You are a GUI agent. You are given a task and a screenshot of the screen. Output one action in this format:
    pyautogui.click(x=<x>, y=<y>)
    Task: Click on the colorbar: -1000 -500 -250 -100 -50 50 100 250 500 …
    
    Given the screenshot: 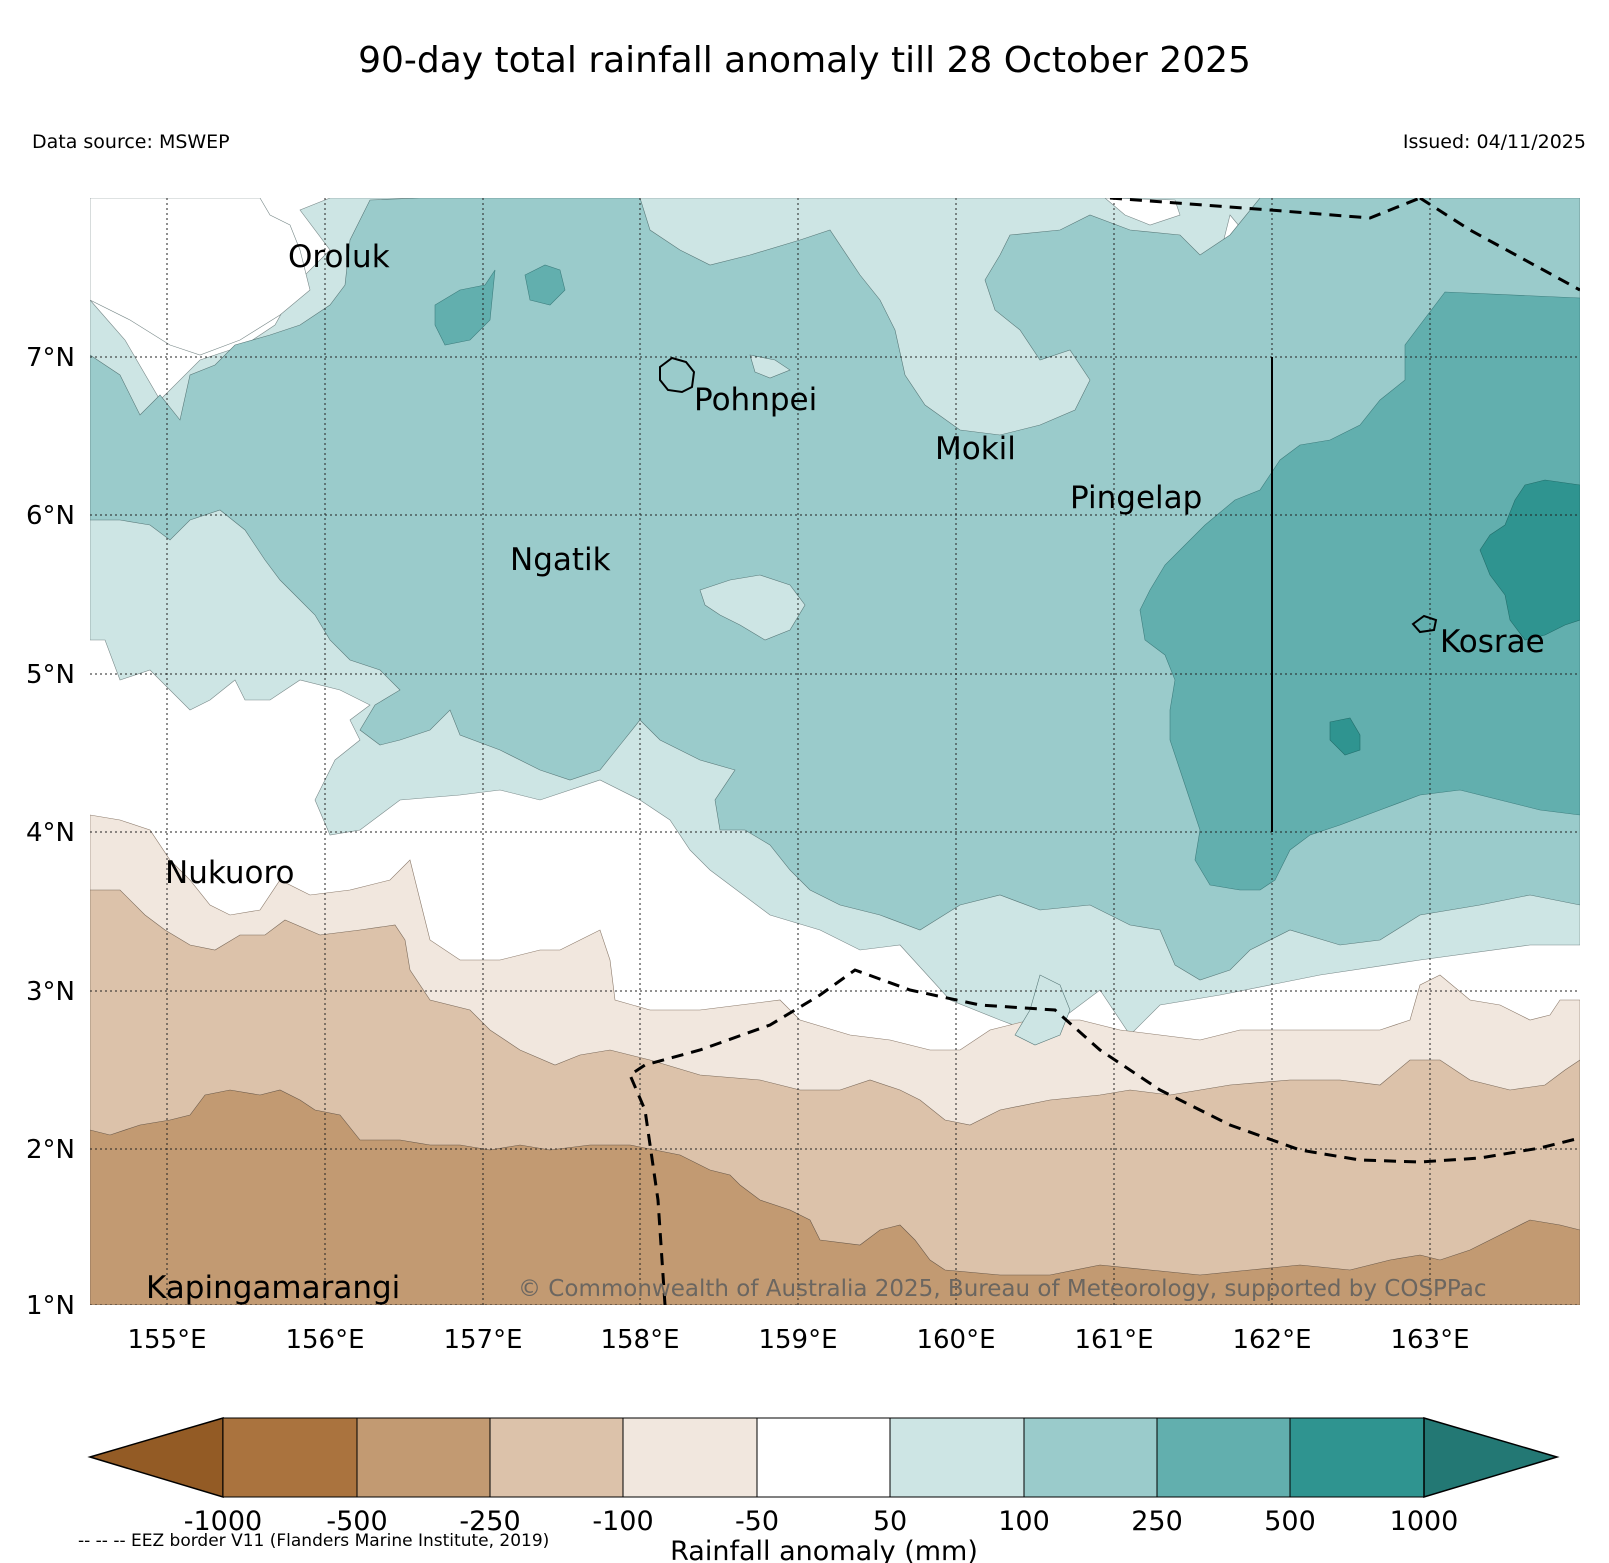 What is the action you would take?
    pyautogui.click(x=823, y=1489)
    